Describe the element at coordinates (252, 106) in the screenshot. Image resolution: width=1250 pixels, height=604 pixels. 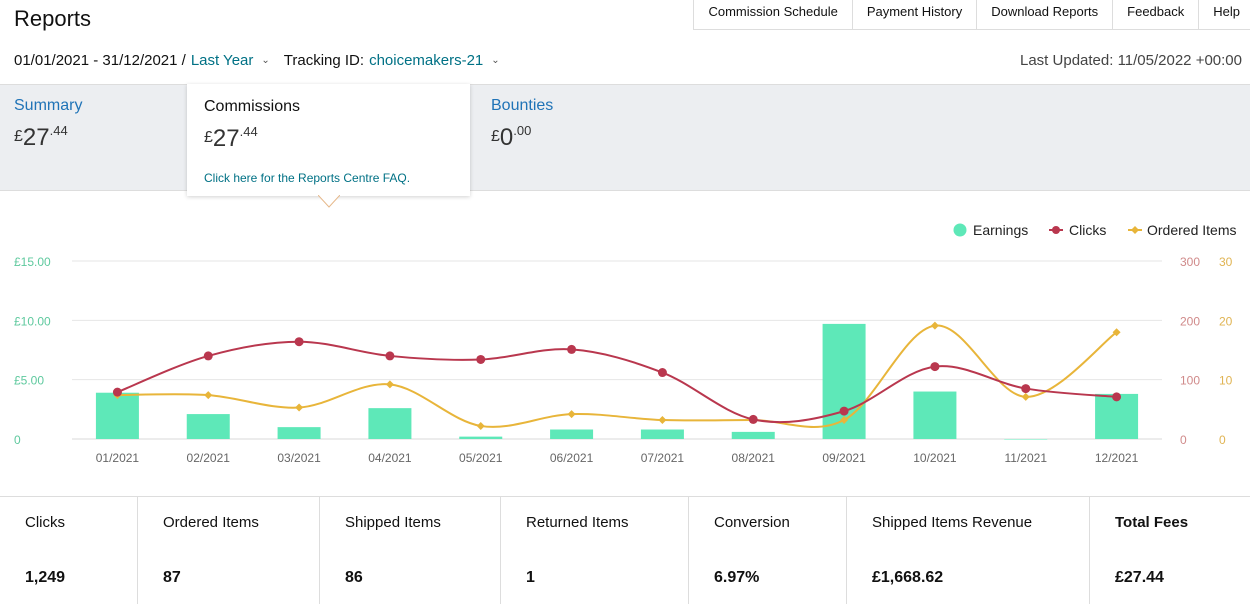
I see `commissions-tab-label: Commissions` at that location.